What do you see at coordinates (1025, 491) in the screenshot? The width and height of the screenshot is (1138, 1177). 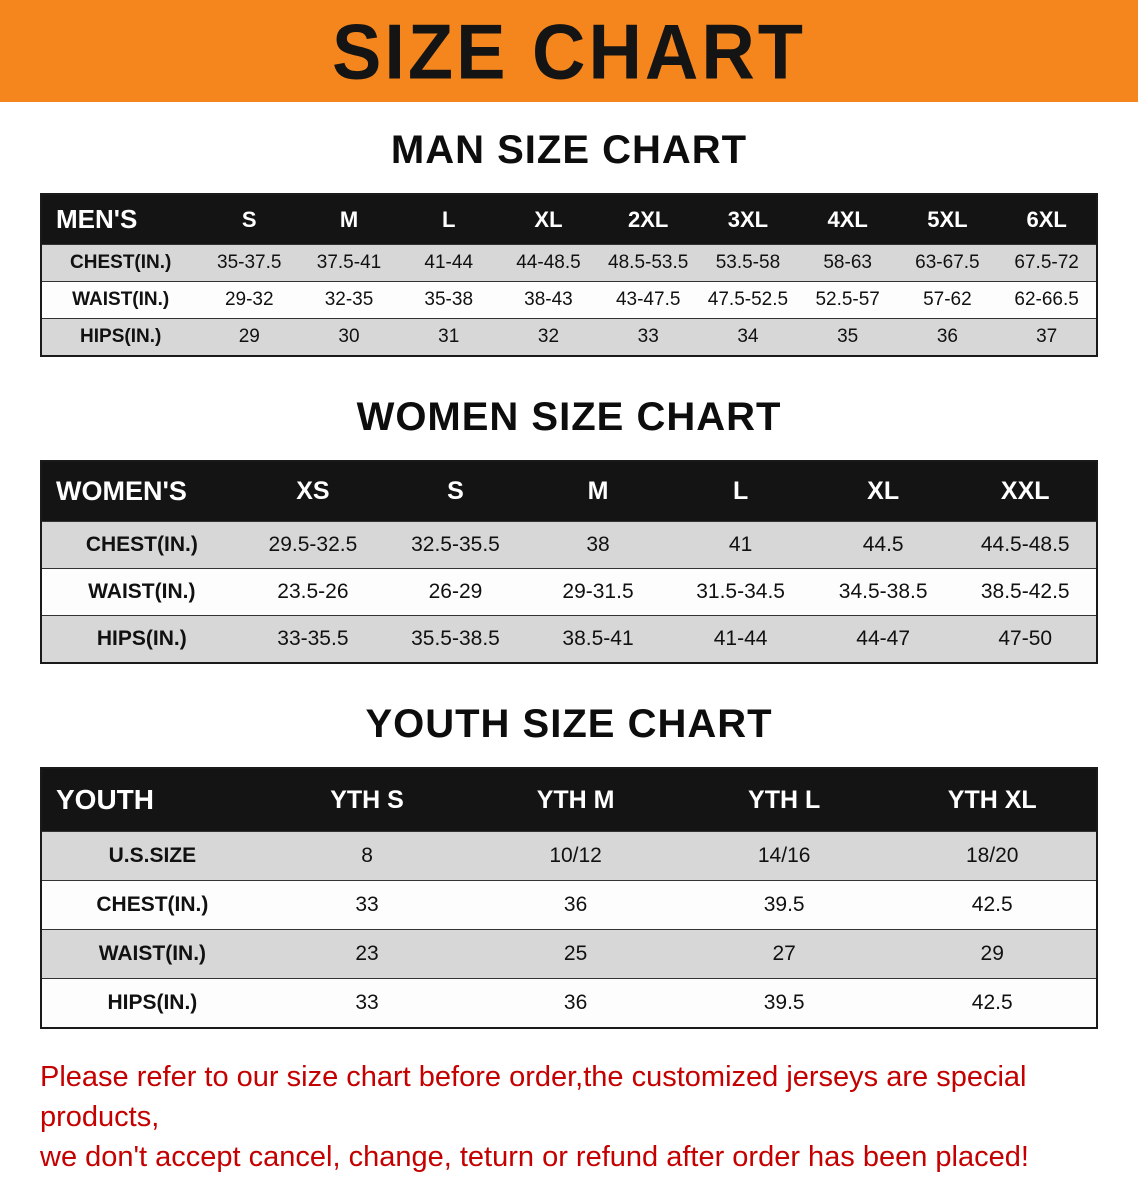 I see `size-header-cell: XXL` at bounding box center [1025, 491].